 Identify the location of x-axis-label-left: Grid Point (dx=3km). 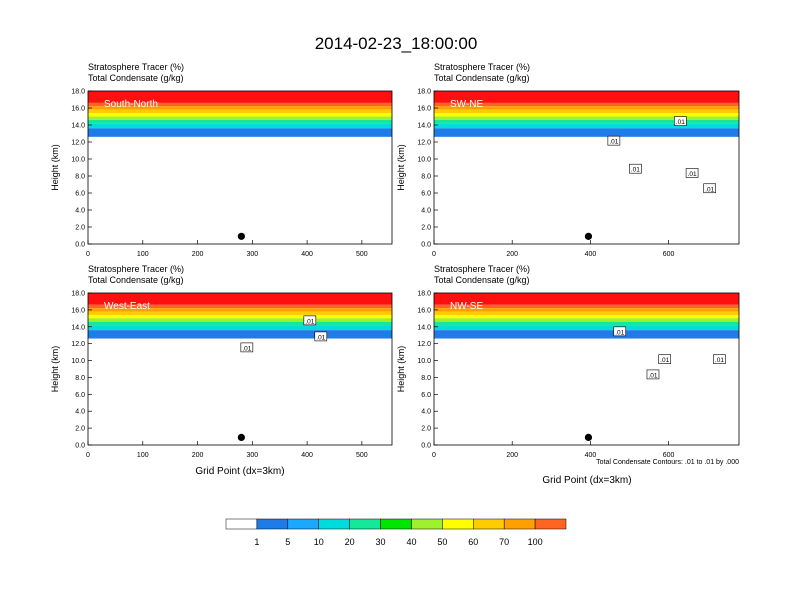
(239, 471).